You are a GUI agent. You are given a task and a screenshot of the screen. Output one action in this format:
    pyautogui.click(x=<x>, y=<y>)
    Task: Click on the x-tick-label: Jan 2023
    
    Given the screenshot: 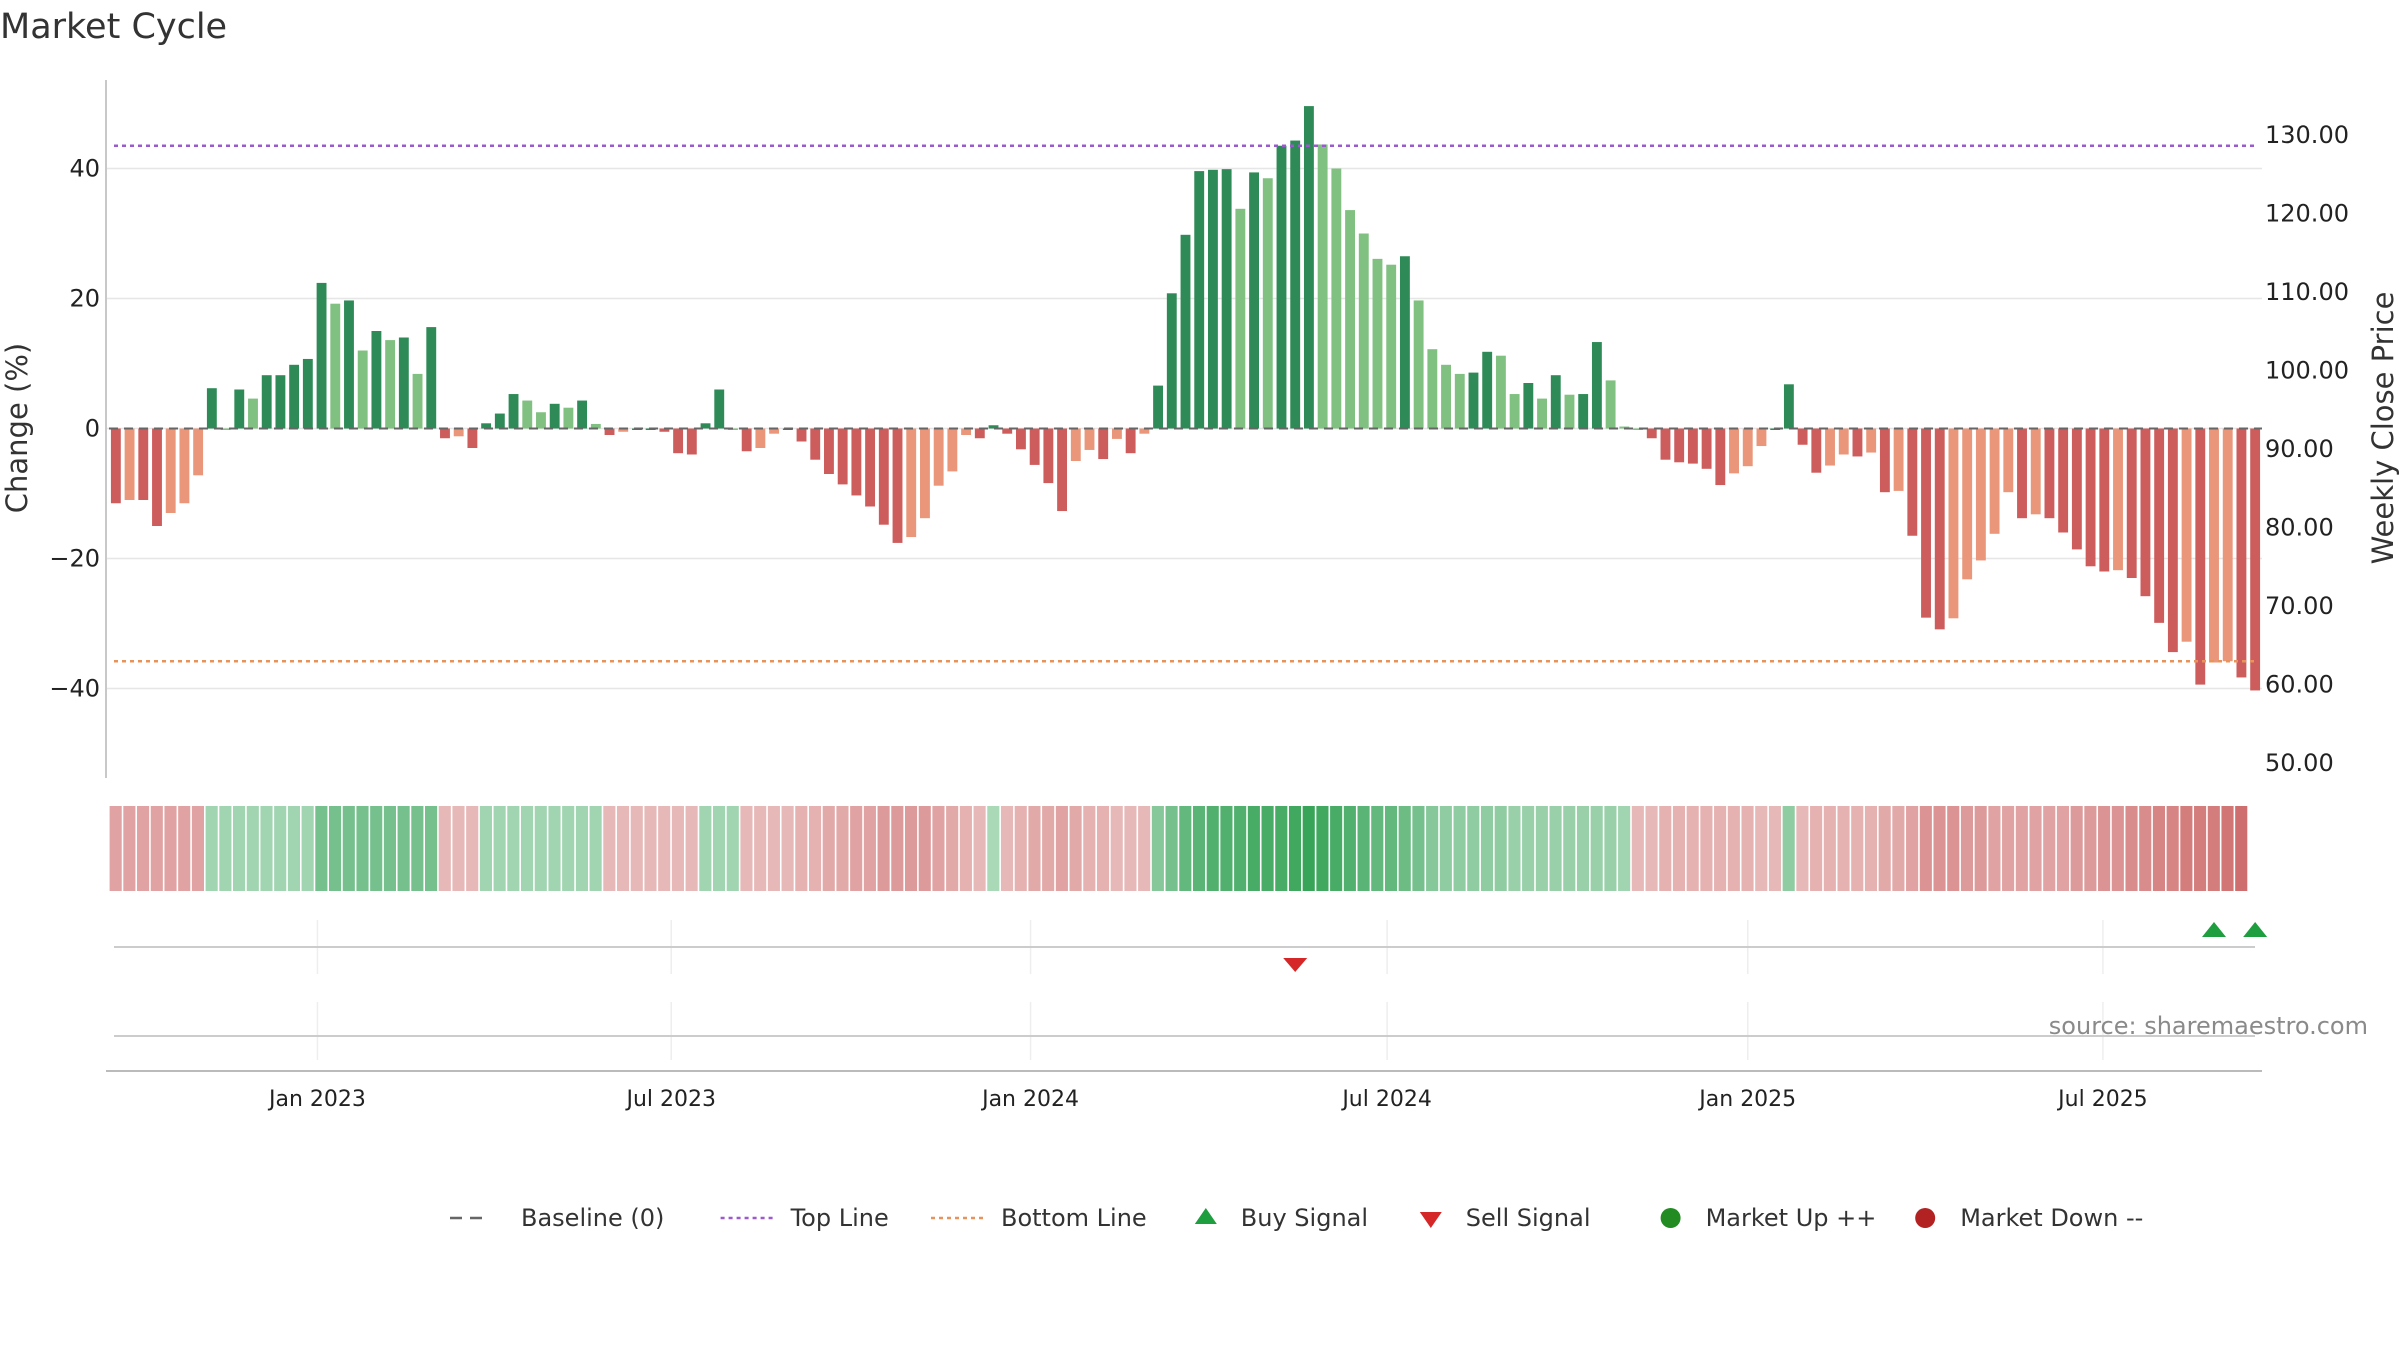 What is the action you would take?
    pyautogui.click(x=316, y=1099)
    